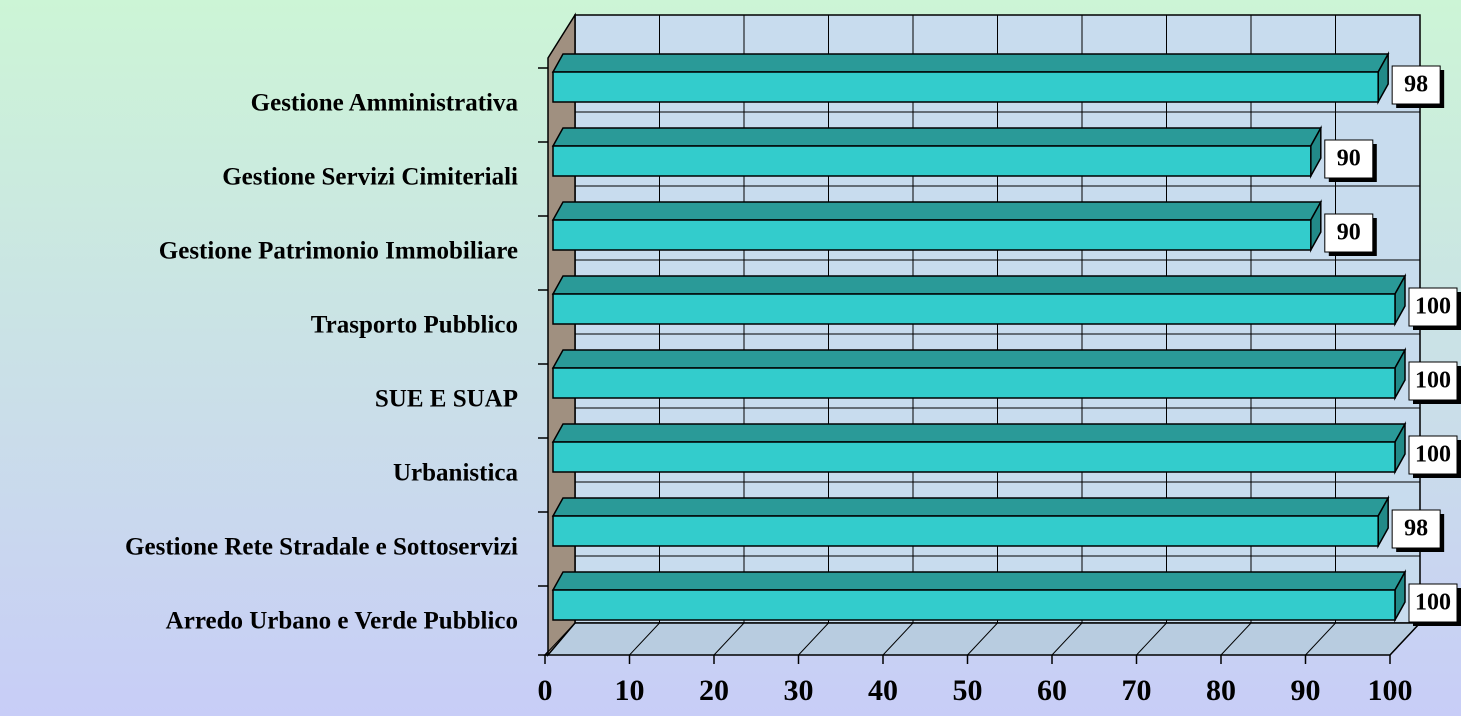  Describe the element at coordinates (545, 690) in the screenshot. I see `x-tick-label: 0` at that location.